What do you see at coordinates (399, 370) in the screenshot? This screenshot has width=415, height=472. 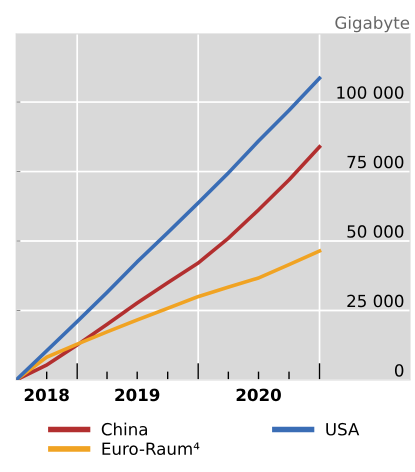 I see `y-tick-label: 0` at bounding box center [399, 370].